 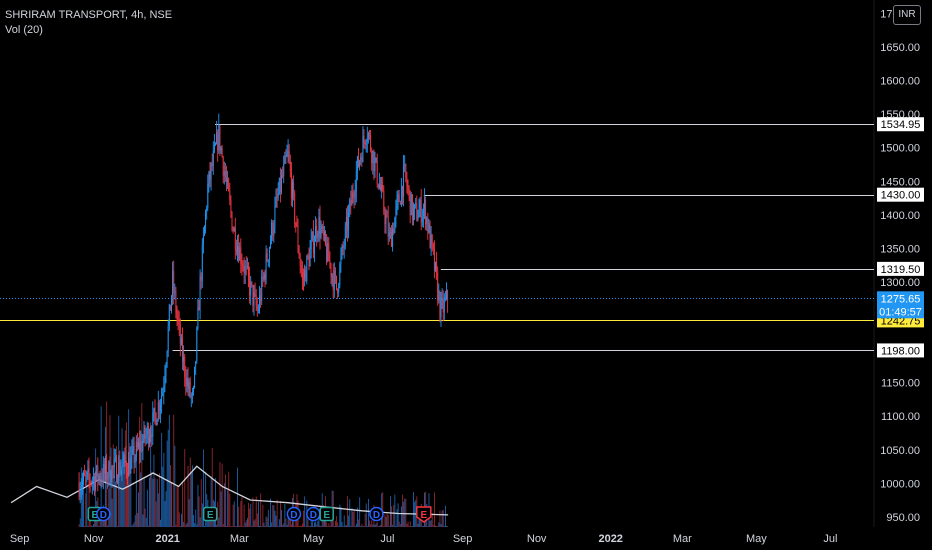 What do you see at coordinates (900, 149) in the screenshot?
I see `y-tick-label: 1500.00` at bounding box center [900, 149].